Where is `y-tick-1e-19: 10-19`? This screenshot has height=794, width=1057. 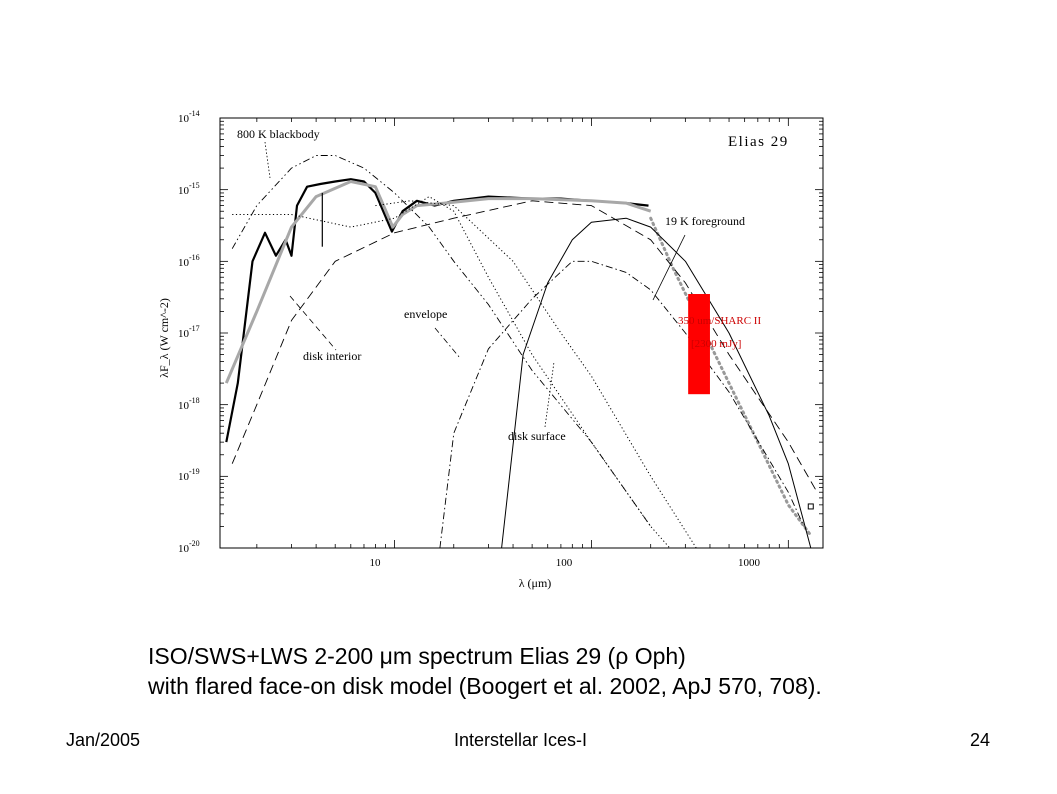
y-tick-1e-19: 10-19 is located at coordinates (189, 475).